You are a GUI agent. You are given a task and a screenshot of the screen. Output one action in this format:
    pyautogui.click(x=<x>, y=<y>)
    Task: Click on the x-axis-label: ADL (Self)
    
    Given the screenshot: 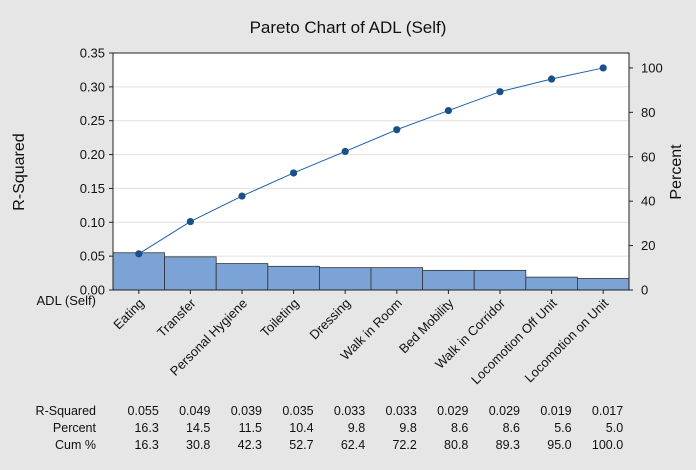 What is the action you would take?
    pyautogui.click(x=66, y=300)
    